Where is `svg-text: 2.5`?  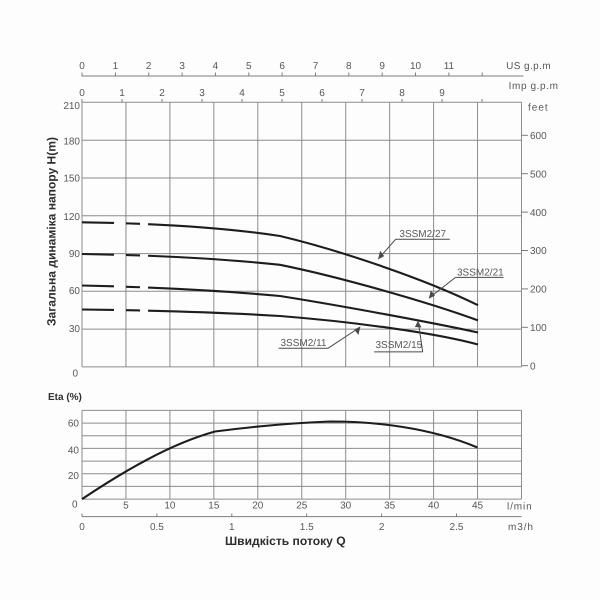 svg-text: 2.5 is located at coordinates (457, 527).